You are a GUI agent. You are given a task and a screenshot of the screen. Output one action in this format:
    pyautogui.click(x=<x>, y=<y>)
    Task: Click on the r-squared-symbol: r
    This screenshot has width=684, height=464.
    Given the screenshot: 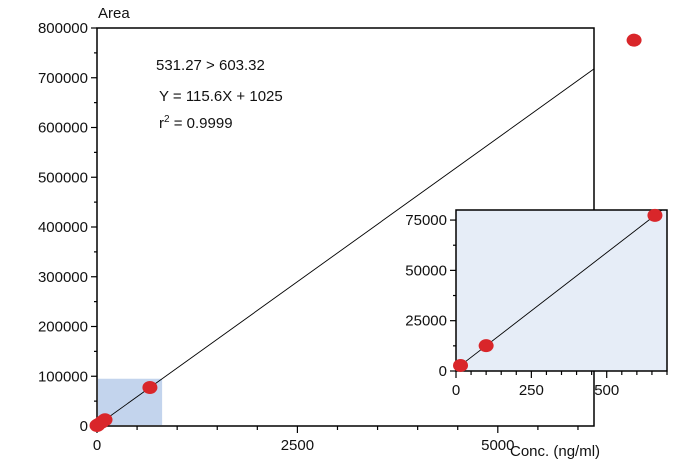 What is the action you would take?
    pyautogui.click(x=161, y=123)
    